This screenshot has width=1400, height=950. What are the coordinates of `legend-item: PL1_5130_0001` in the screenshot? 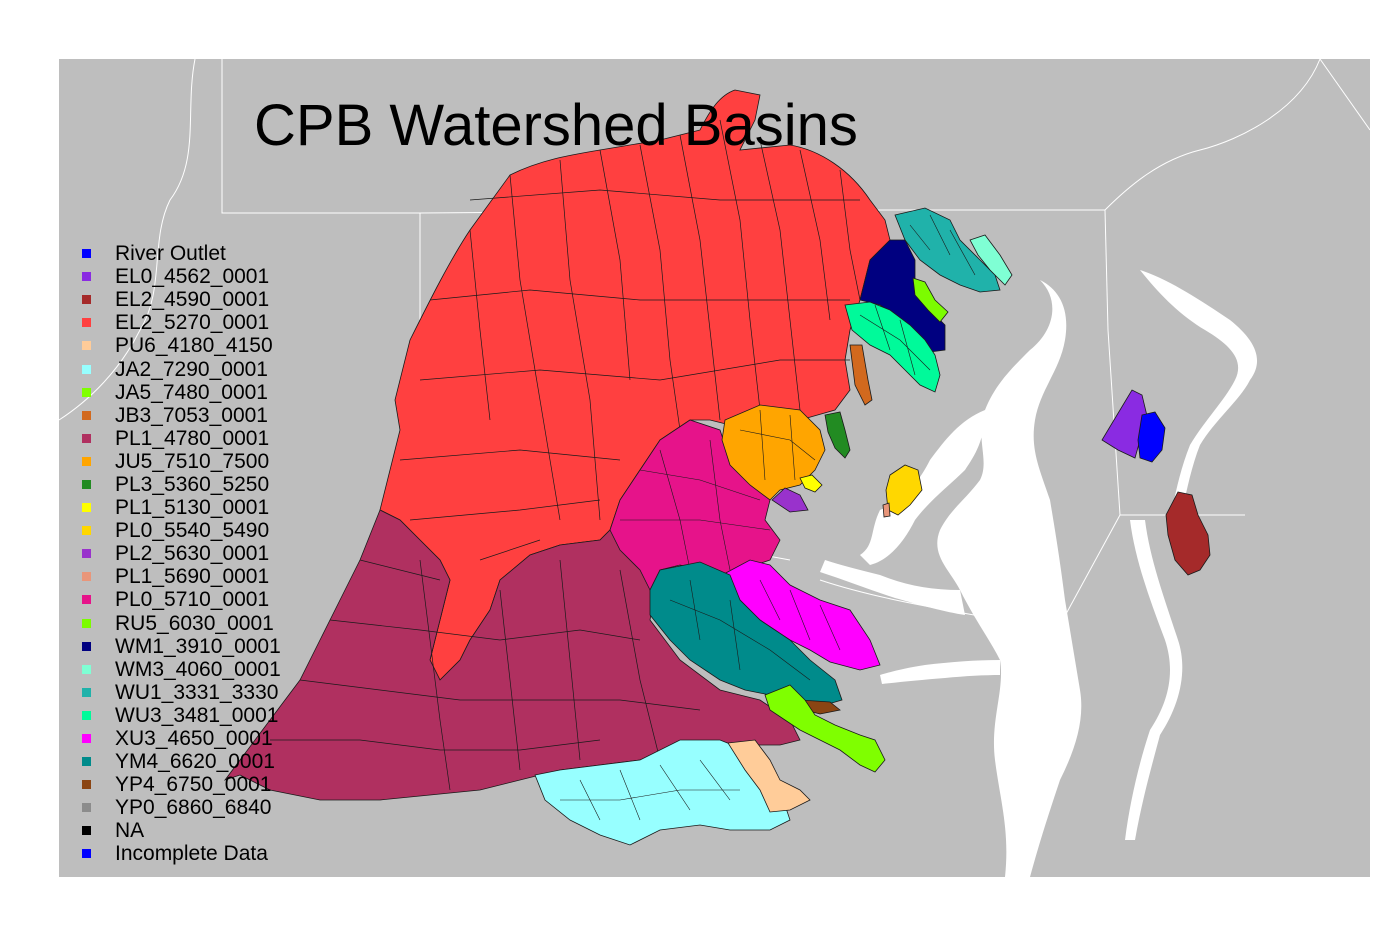 It's located at (181, 507).